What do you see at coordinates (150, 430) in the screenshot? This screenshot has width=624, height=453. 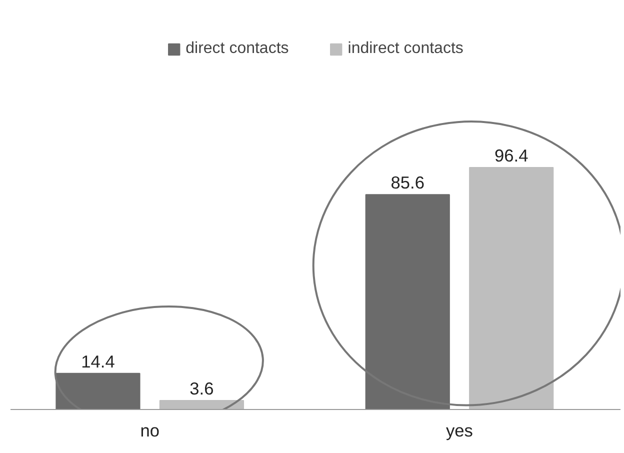 I see `x-tick-label: no` at bounding box center [150, 430].